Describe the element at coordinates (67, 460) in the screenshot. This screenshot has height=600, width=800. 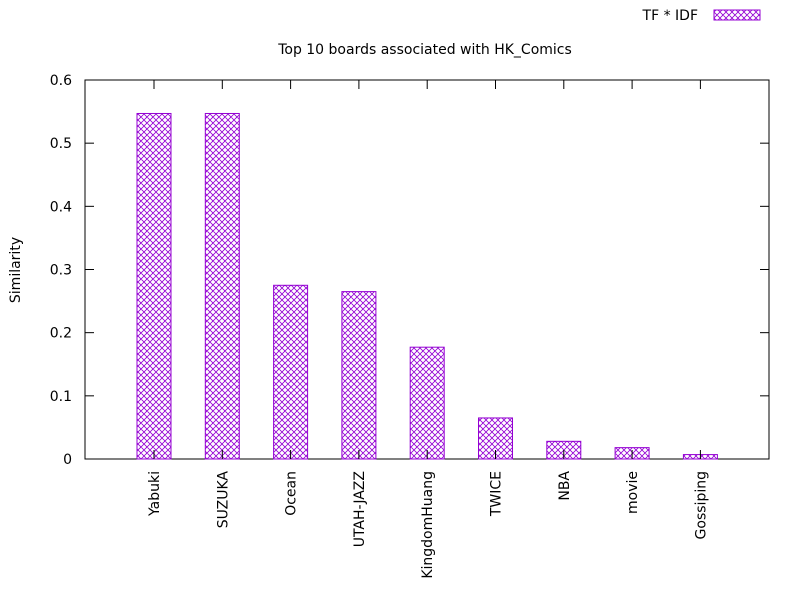
I see `y-tick-label: 0` at that location.